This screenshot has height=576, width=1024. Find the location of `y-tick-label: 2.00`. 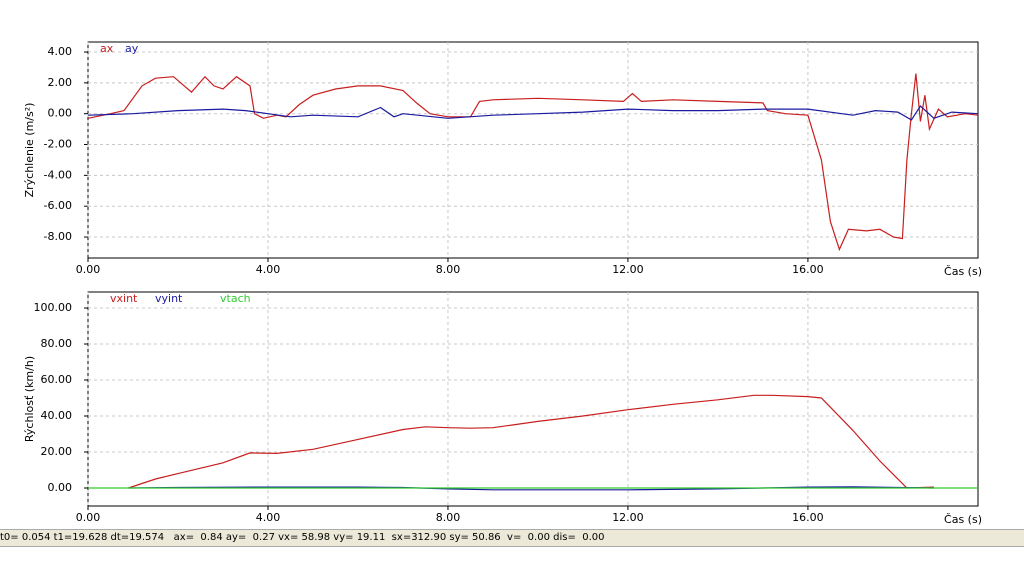

y-tick-label: 2.00 is located at coordinates (60, 82).